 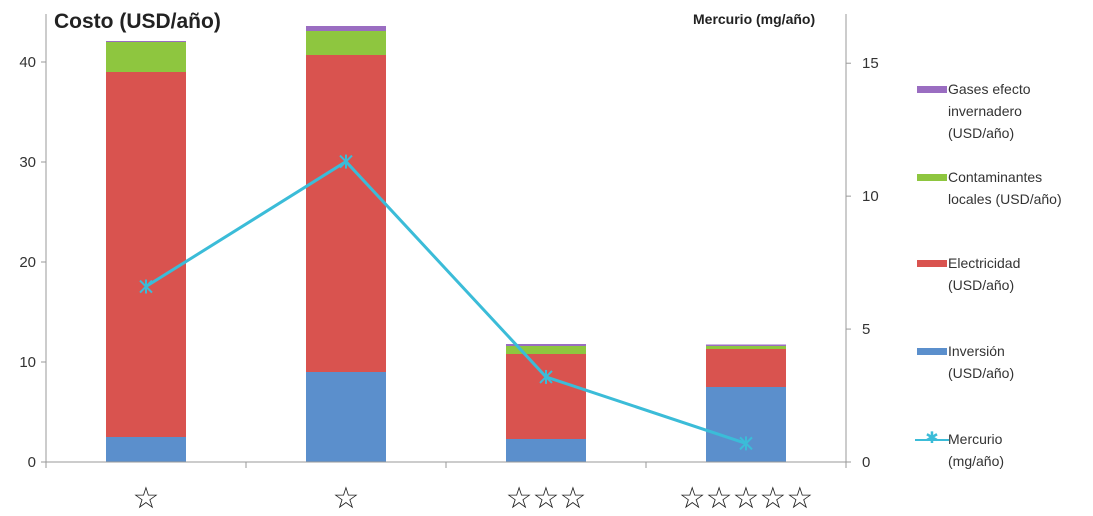 What do you see at coordinates (27, 62) in the screenshot?
I see `y-tick-label-left: 40` at bounding box center [27, 62].